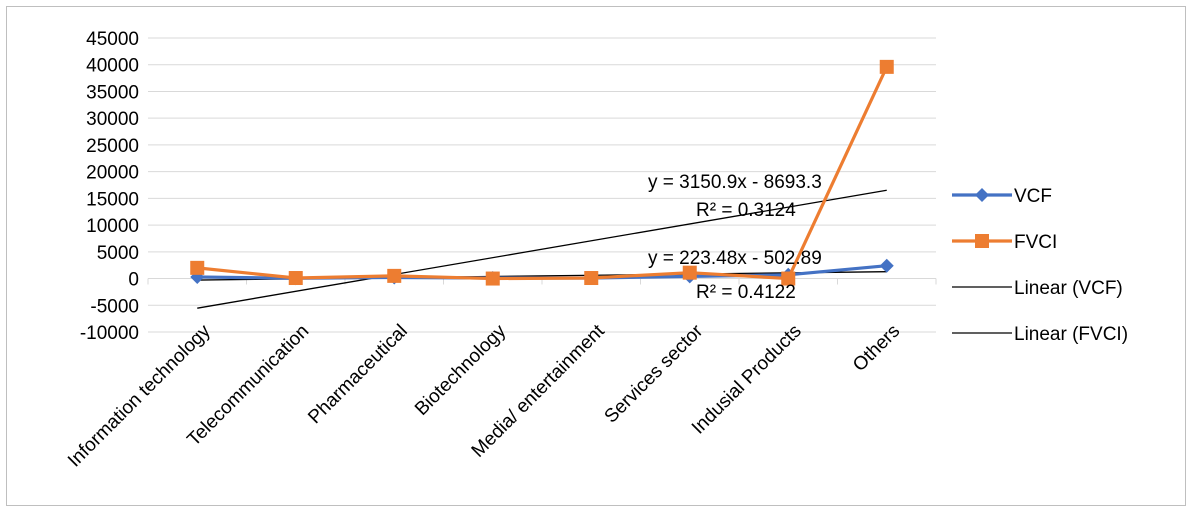  Describe the element at coordinates (112, 92) in the screenshot. I see `y-tick-label: 35000` at that location.